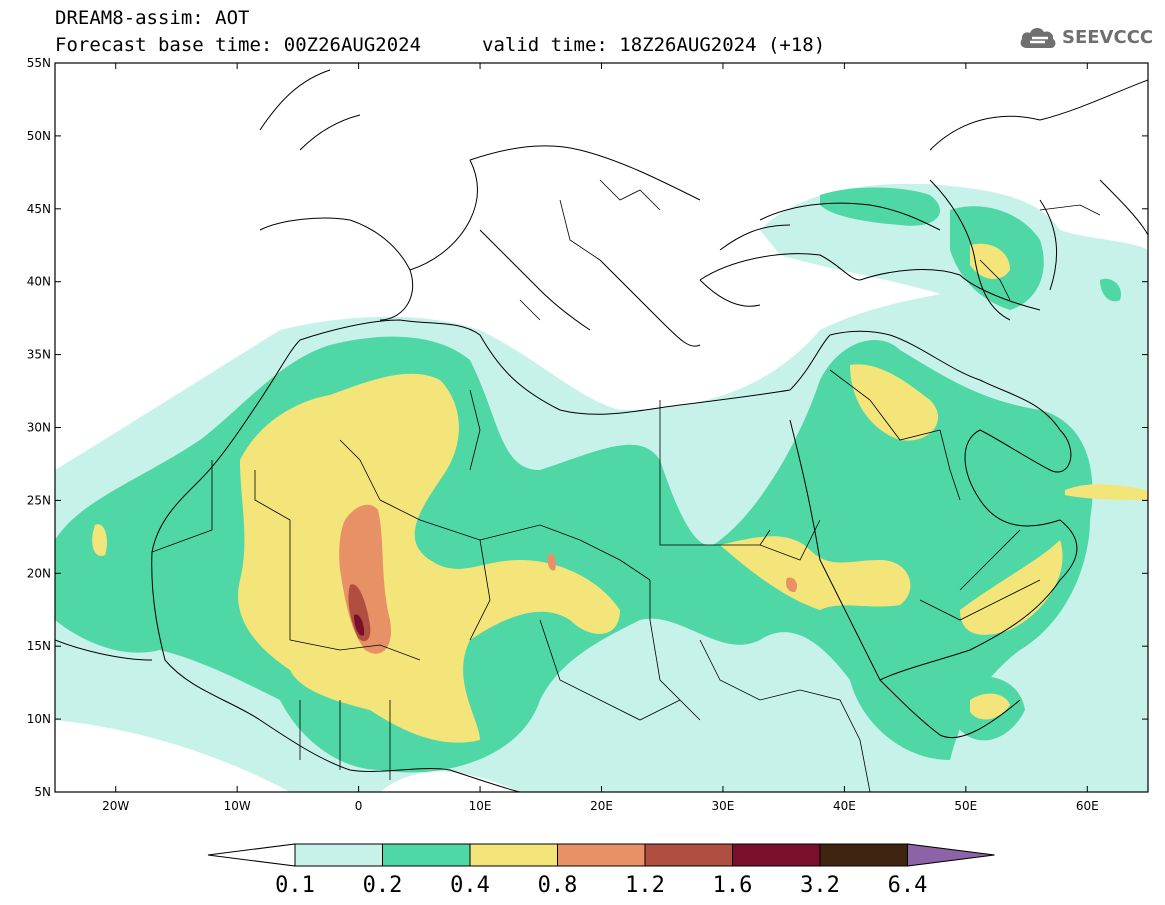 This screenshot has height=905, width=1165. What do you see at coordinates (237, 806) in the screenshot?
I see `lon-tick-label: 10W` at bounding box center [237, 806].